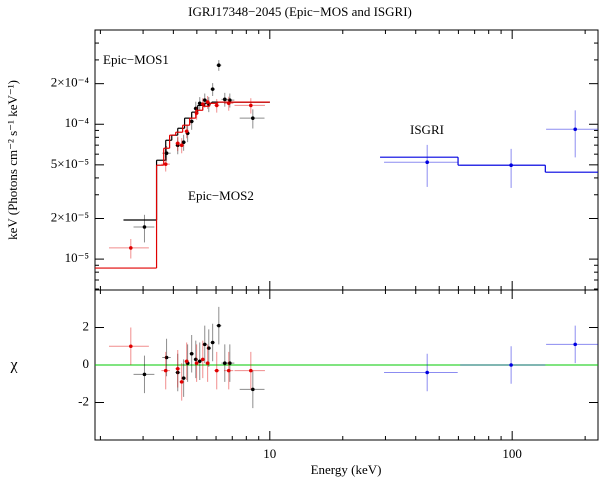 This screenshot has height=482, width=600. Describe the element at coordinates (269, 453) in the screenshot. I see `x-tick-label: 10` at that location.